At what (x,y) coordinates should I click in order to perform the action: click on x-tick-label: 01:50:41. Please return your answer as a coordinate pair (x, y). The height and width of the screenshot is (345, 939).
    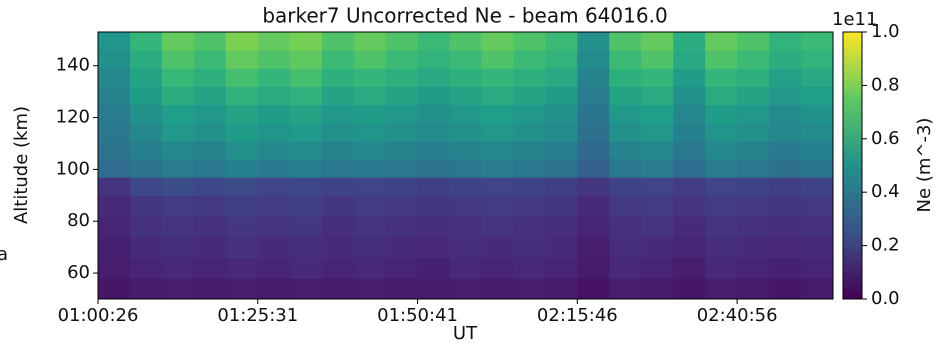
    Looking at the image, I should click on (417, 315).